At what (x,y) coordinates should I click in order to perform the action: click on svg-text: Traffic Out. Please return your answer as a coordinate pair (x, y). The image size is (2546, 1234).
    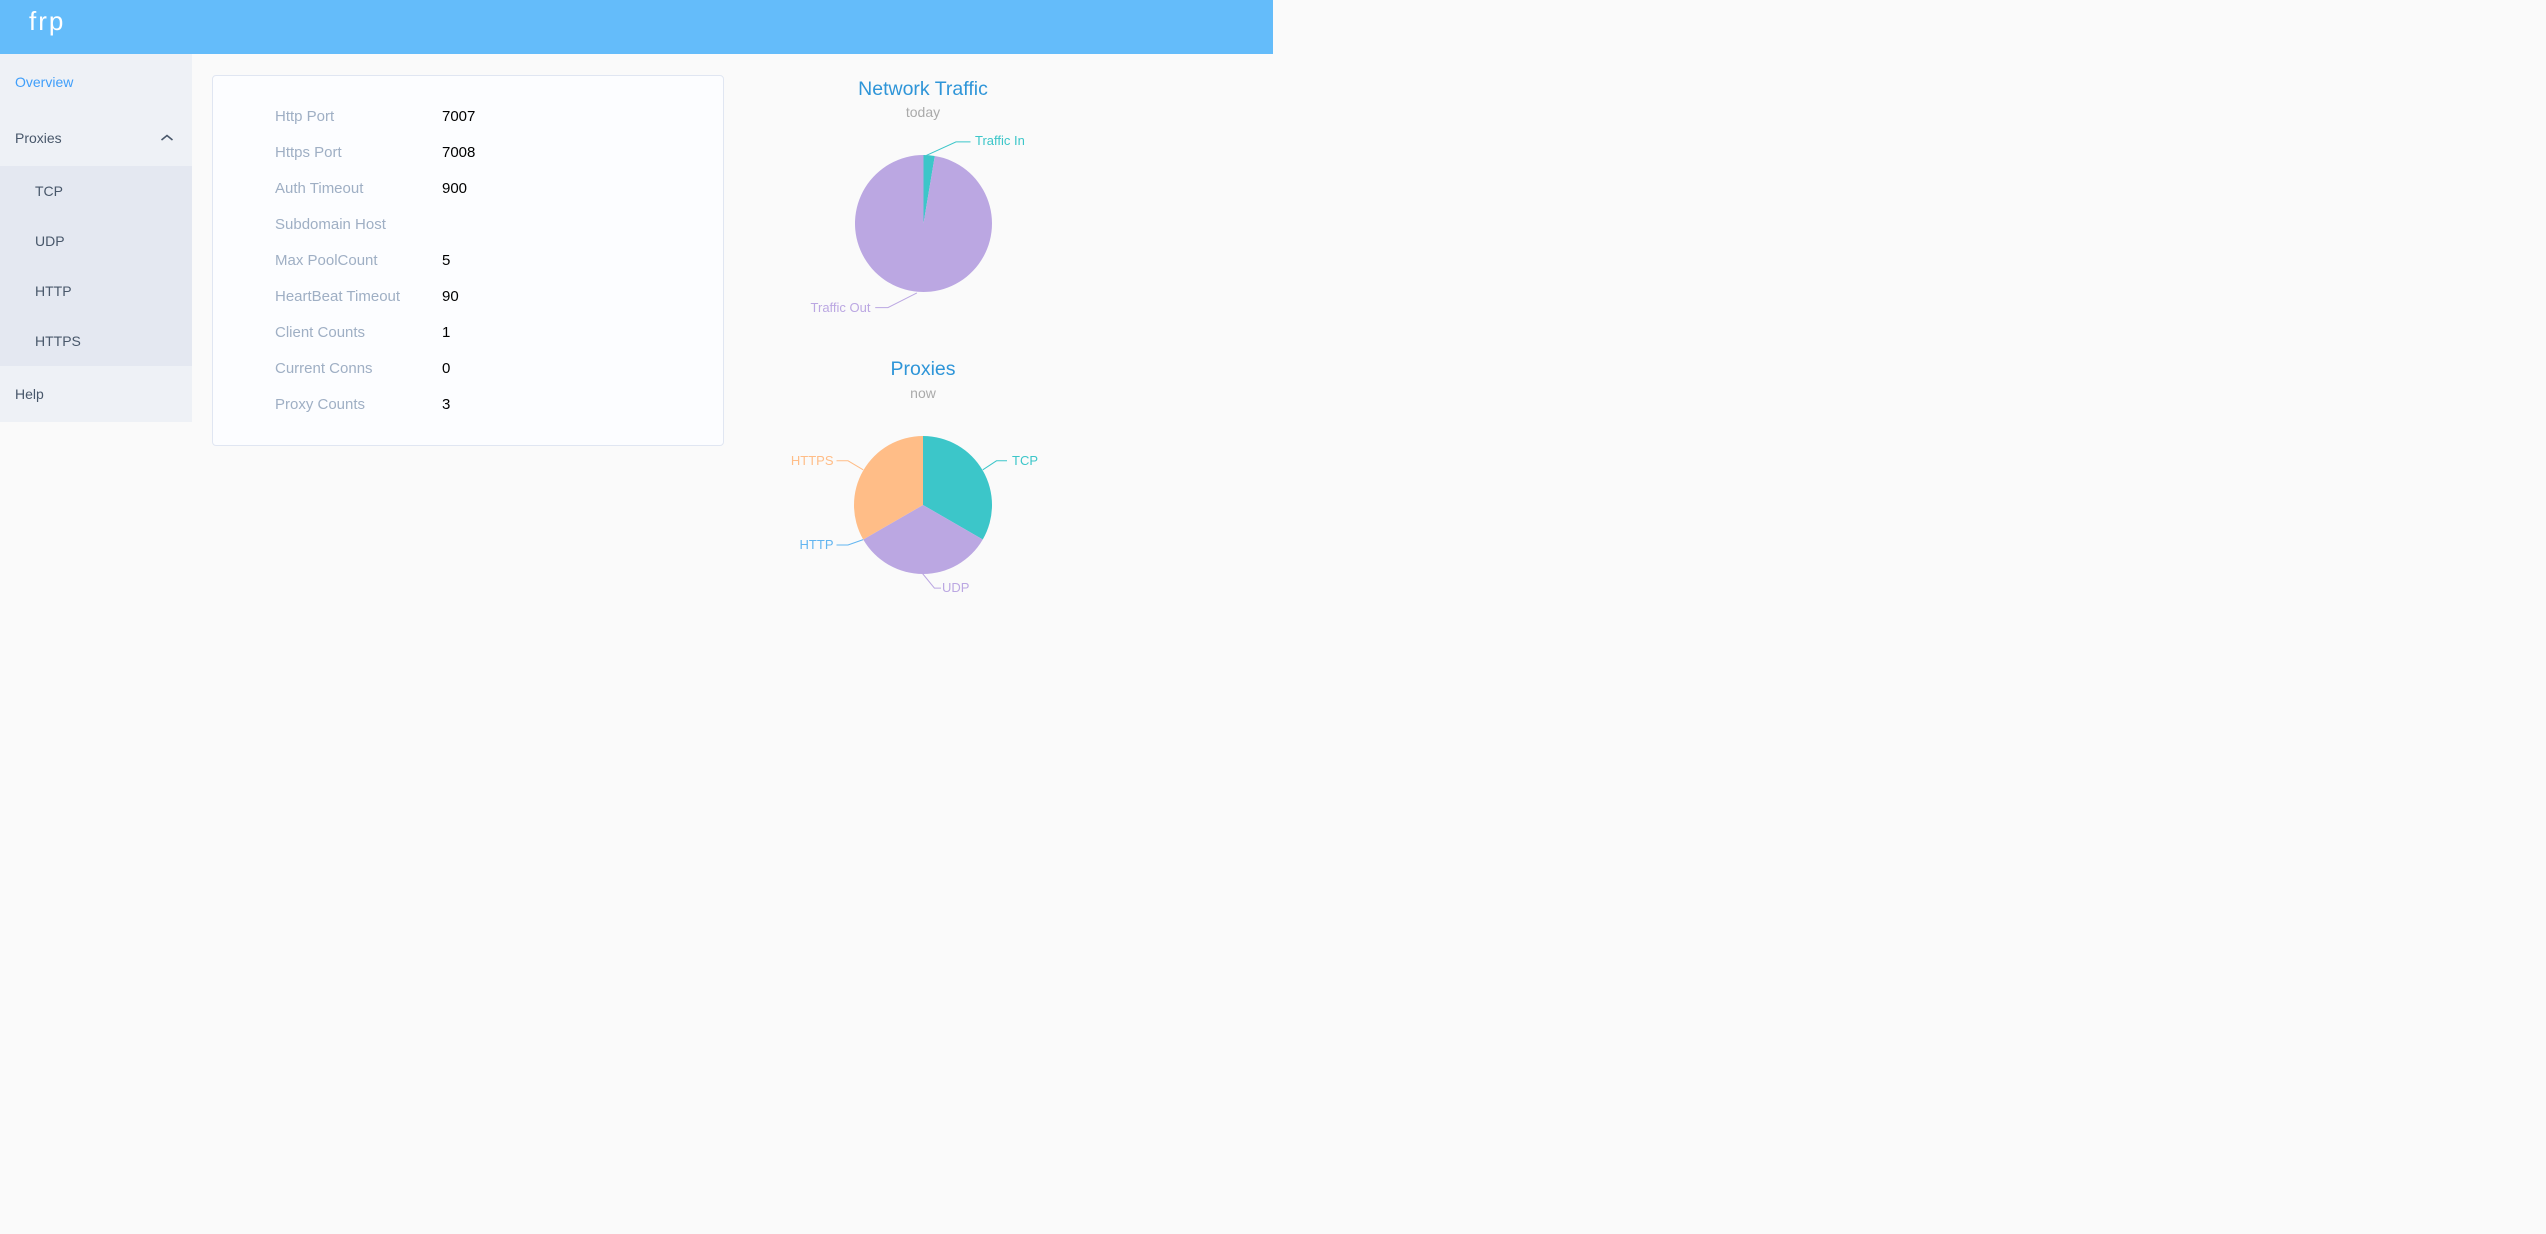
    Looking at the image, I should click on (841, 307).